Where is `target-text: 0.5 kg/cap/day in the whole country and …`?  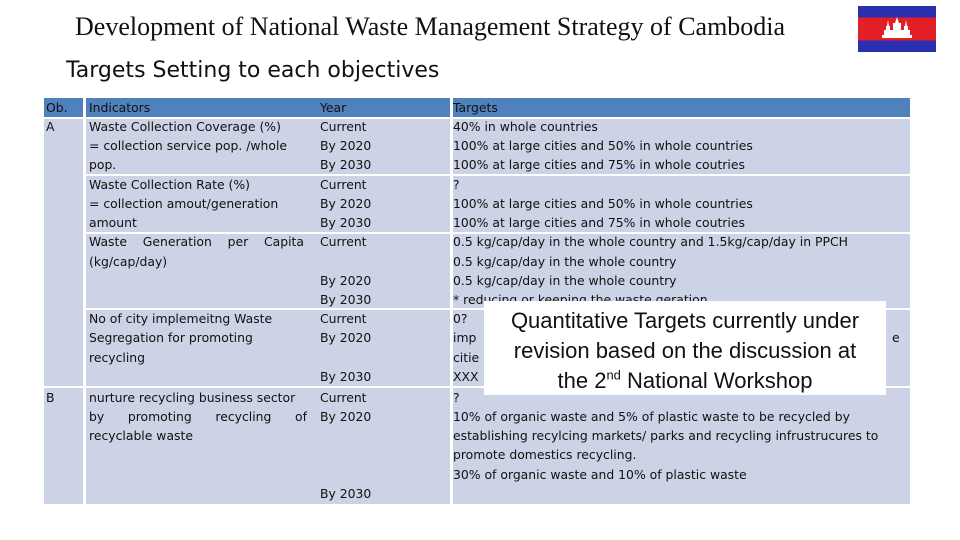
target-text: 0.5 kg/cap/day in the whole country and … is located at coordinates (650, 241).